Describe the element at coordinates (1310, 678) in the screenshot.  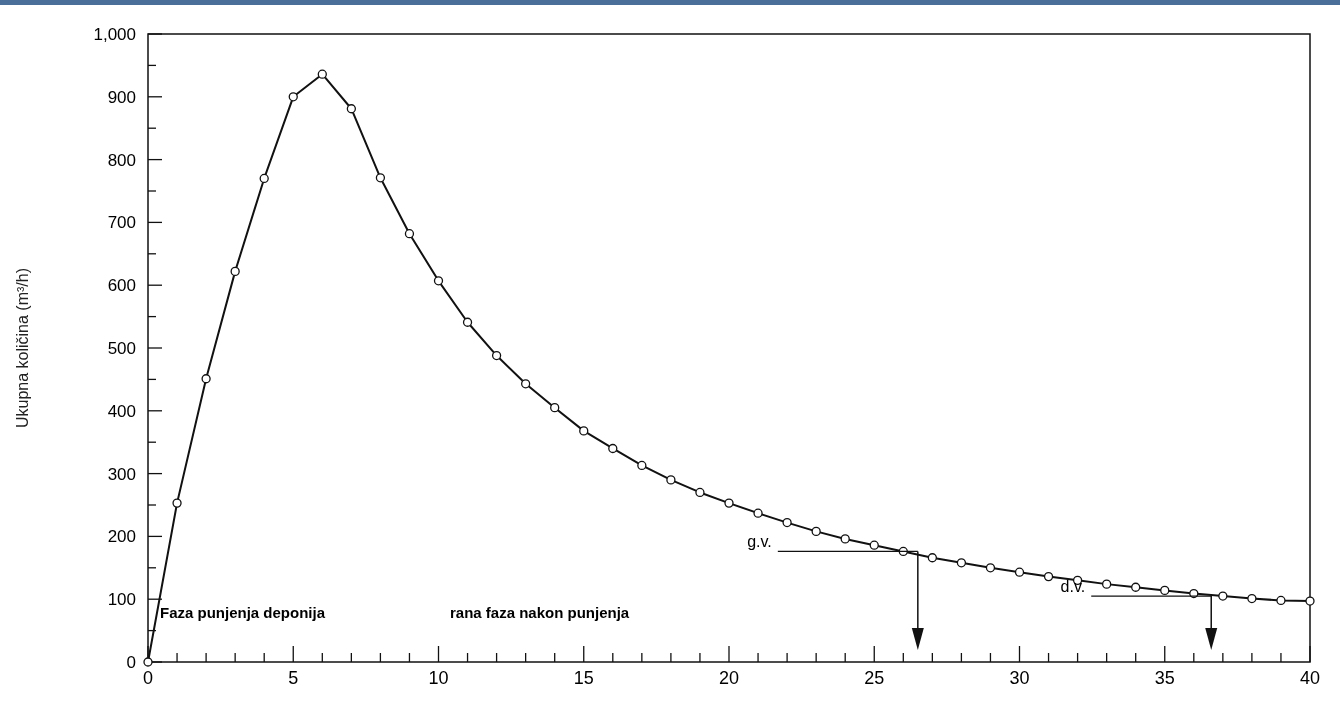
I see `x-tick-label: 40` at that location.